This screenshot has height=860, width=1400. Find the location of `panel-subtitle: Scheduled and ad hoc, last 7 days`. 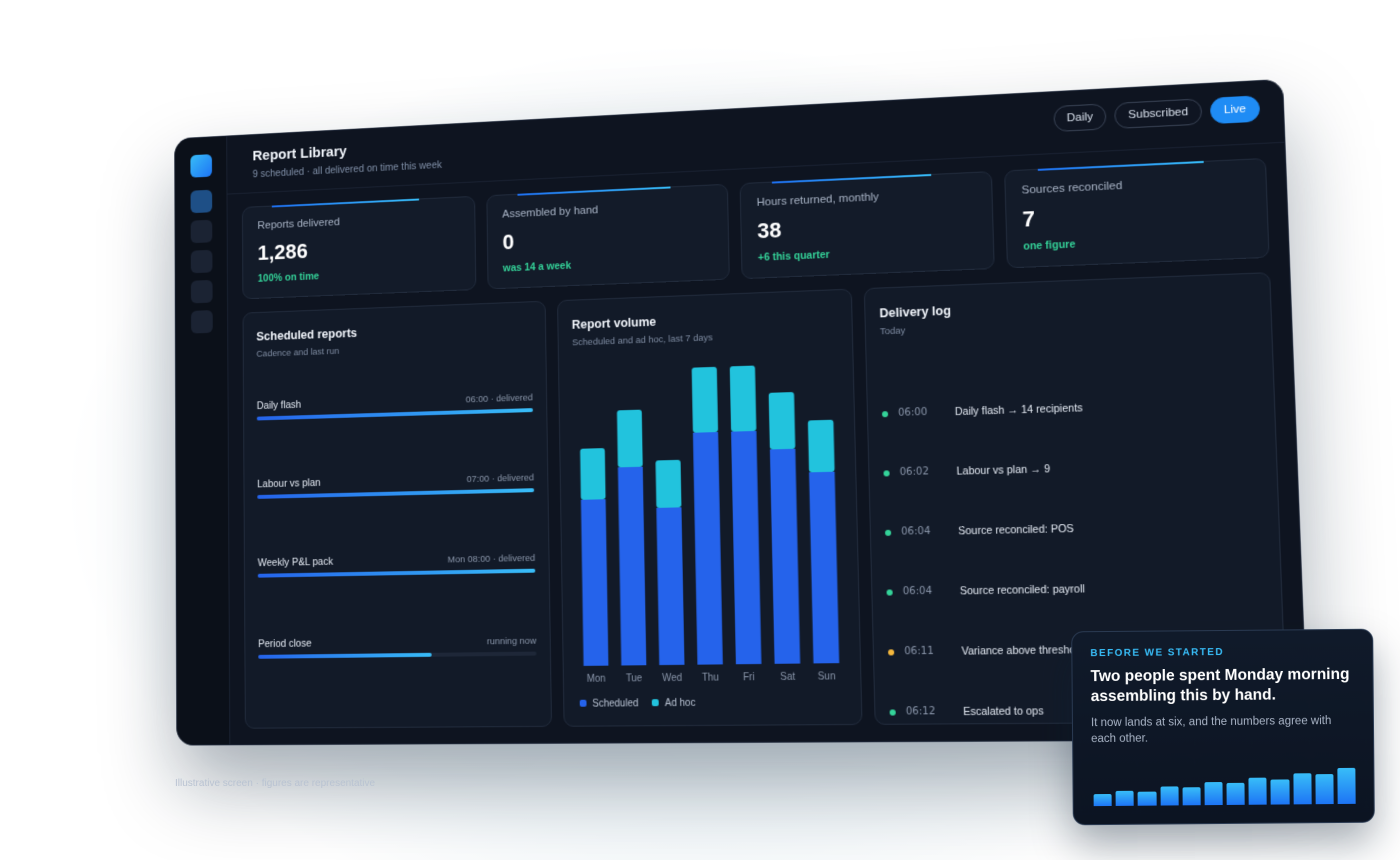

panel-subtitle: Scheduled and ad hoc, last 7 days is located at coordinates (642, 340).